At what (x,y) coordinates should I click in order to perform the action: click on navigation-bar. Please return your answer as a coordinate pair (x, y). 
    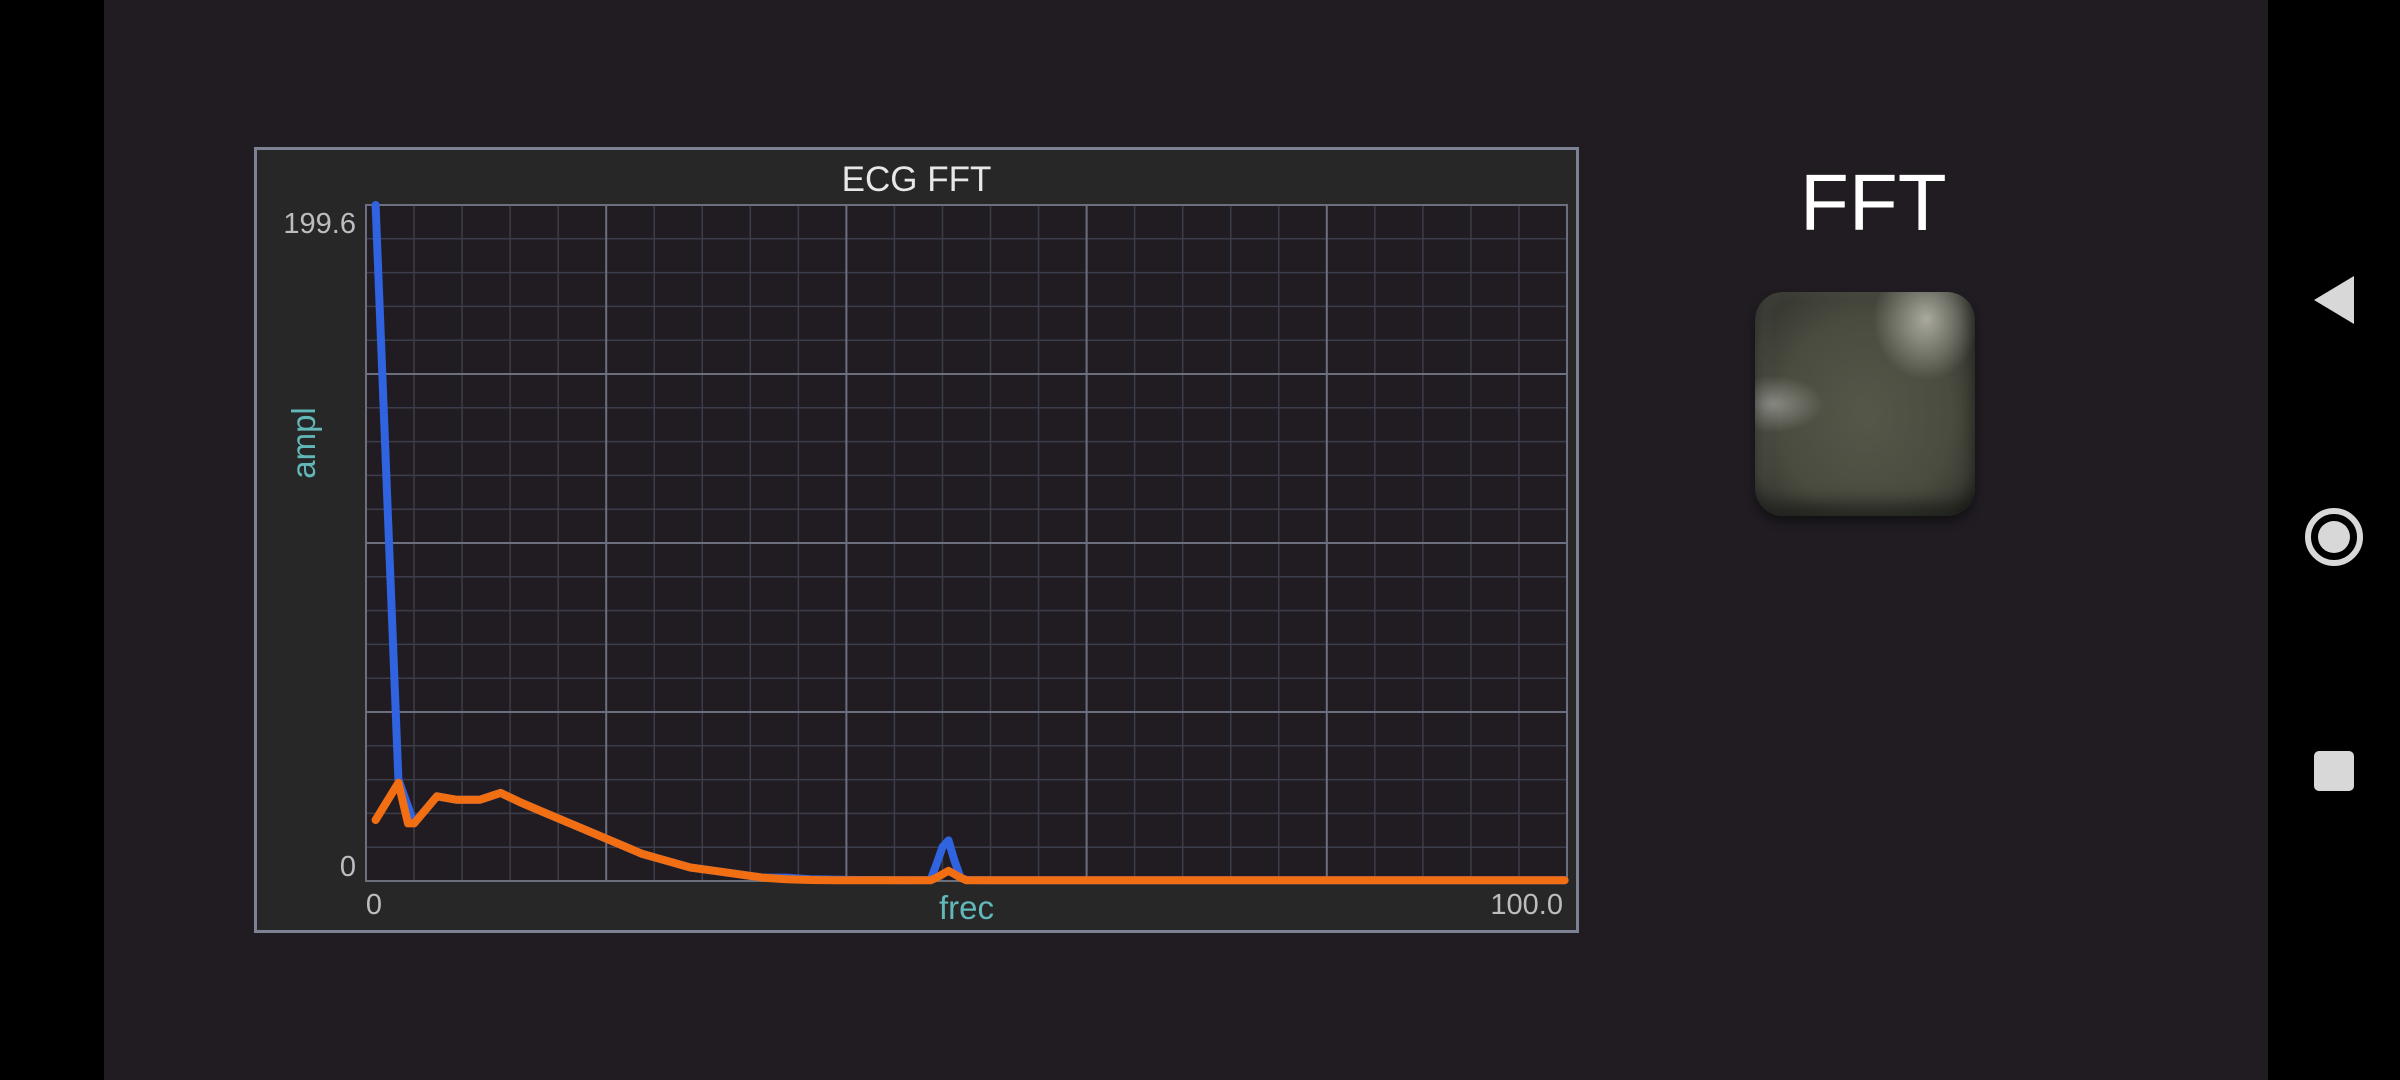
    Looking at the image, I should click on (2334, 540).